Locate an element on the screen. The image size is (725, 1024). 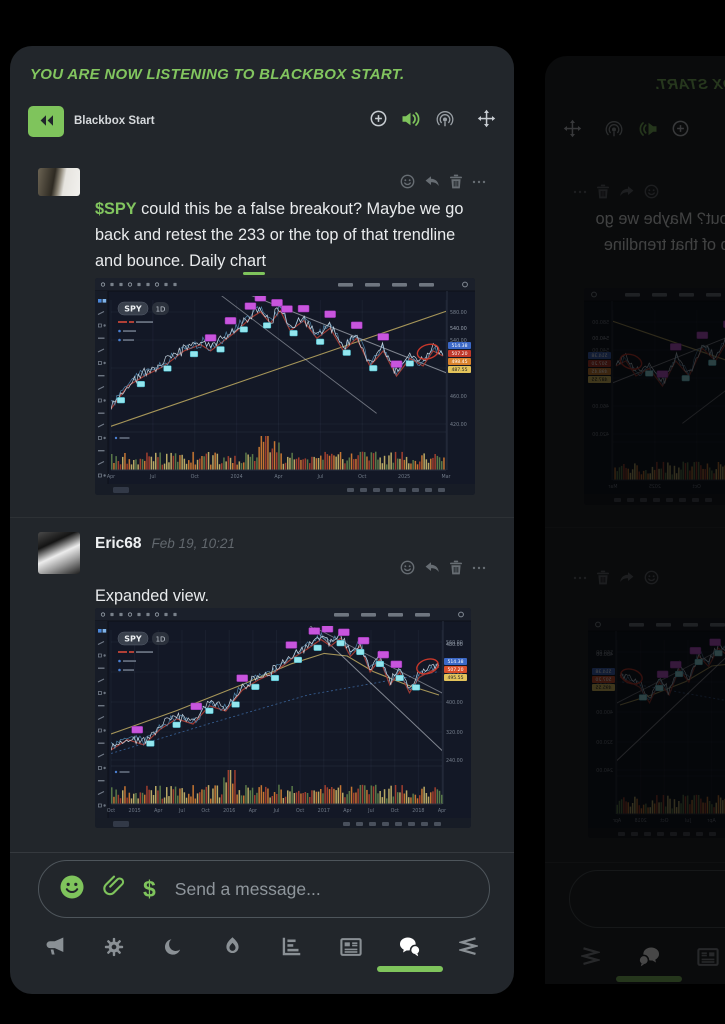
message-input is located at coordinates (320, 889).